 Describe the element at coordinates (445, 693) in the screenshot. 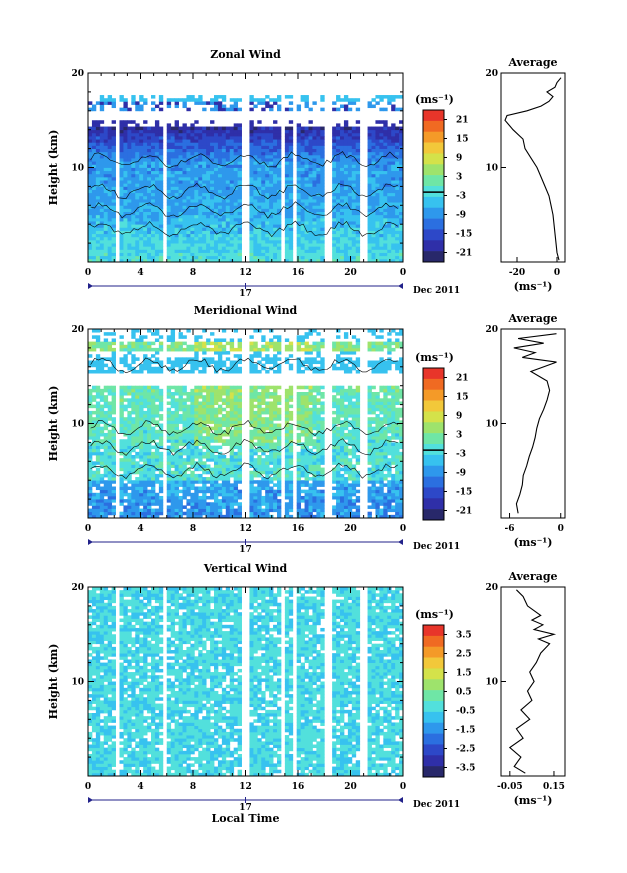

I see `colorbar: (ms⁻¹)3.5 2.5 1.5 0.5 -0.5 -1.5 -2.5 -3.5` at that location.